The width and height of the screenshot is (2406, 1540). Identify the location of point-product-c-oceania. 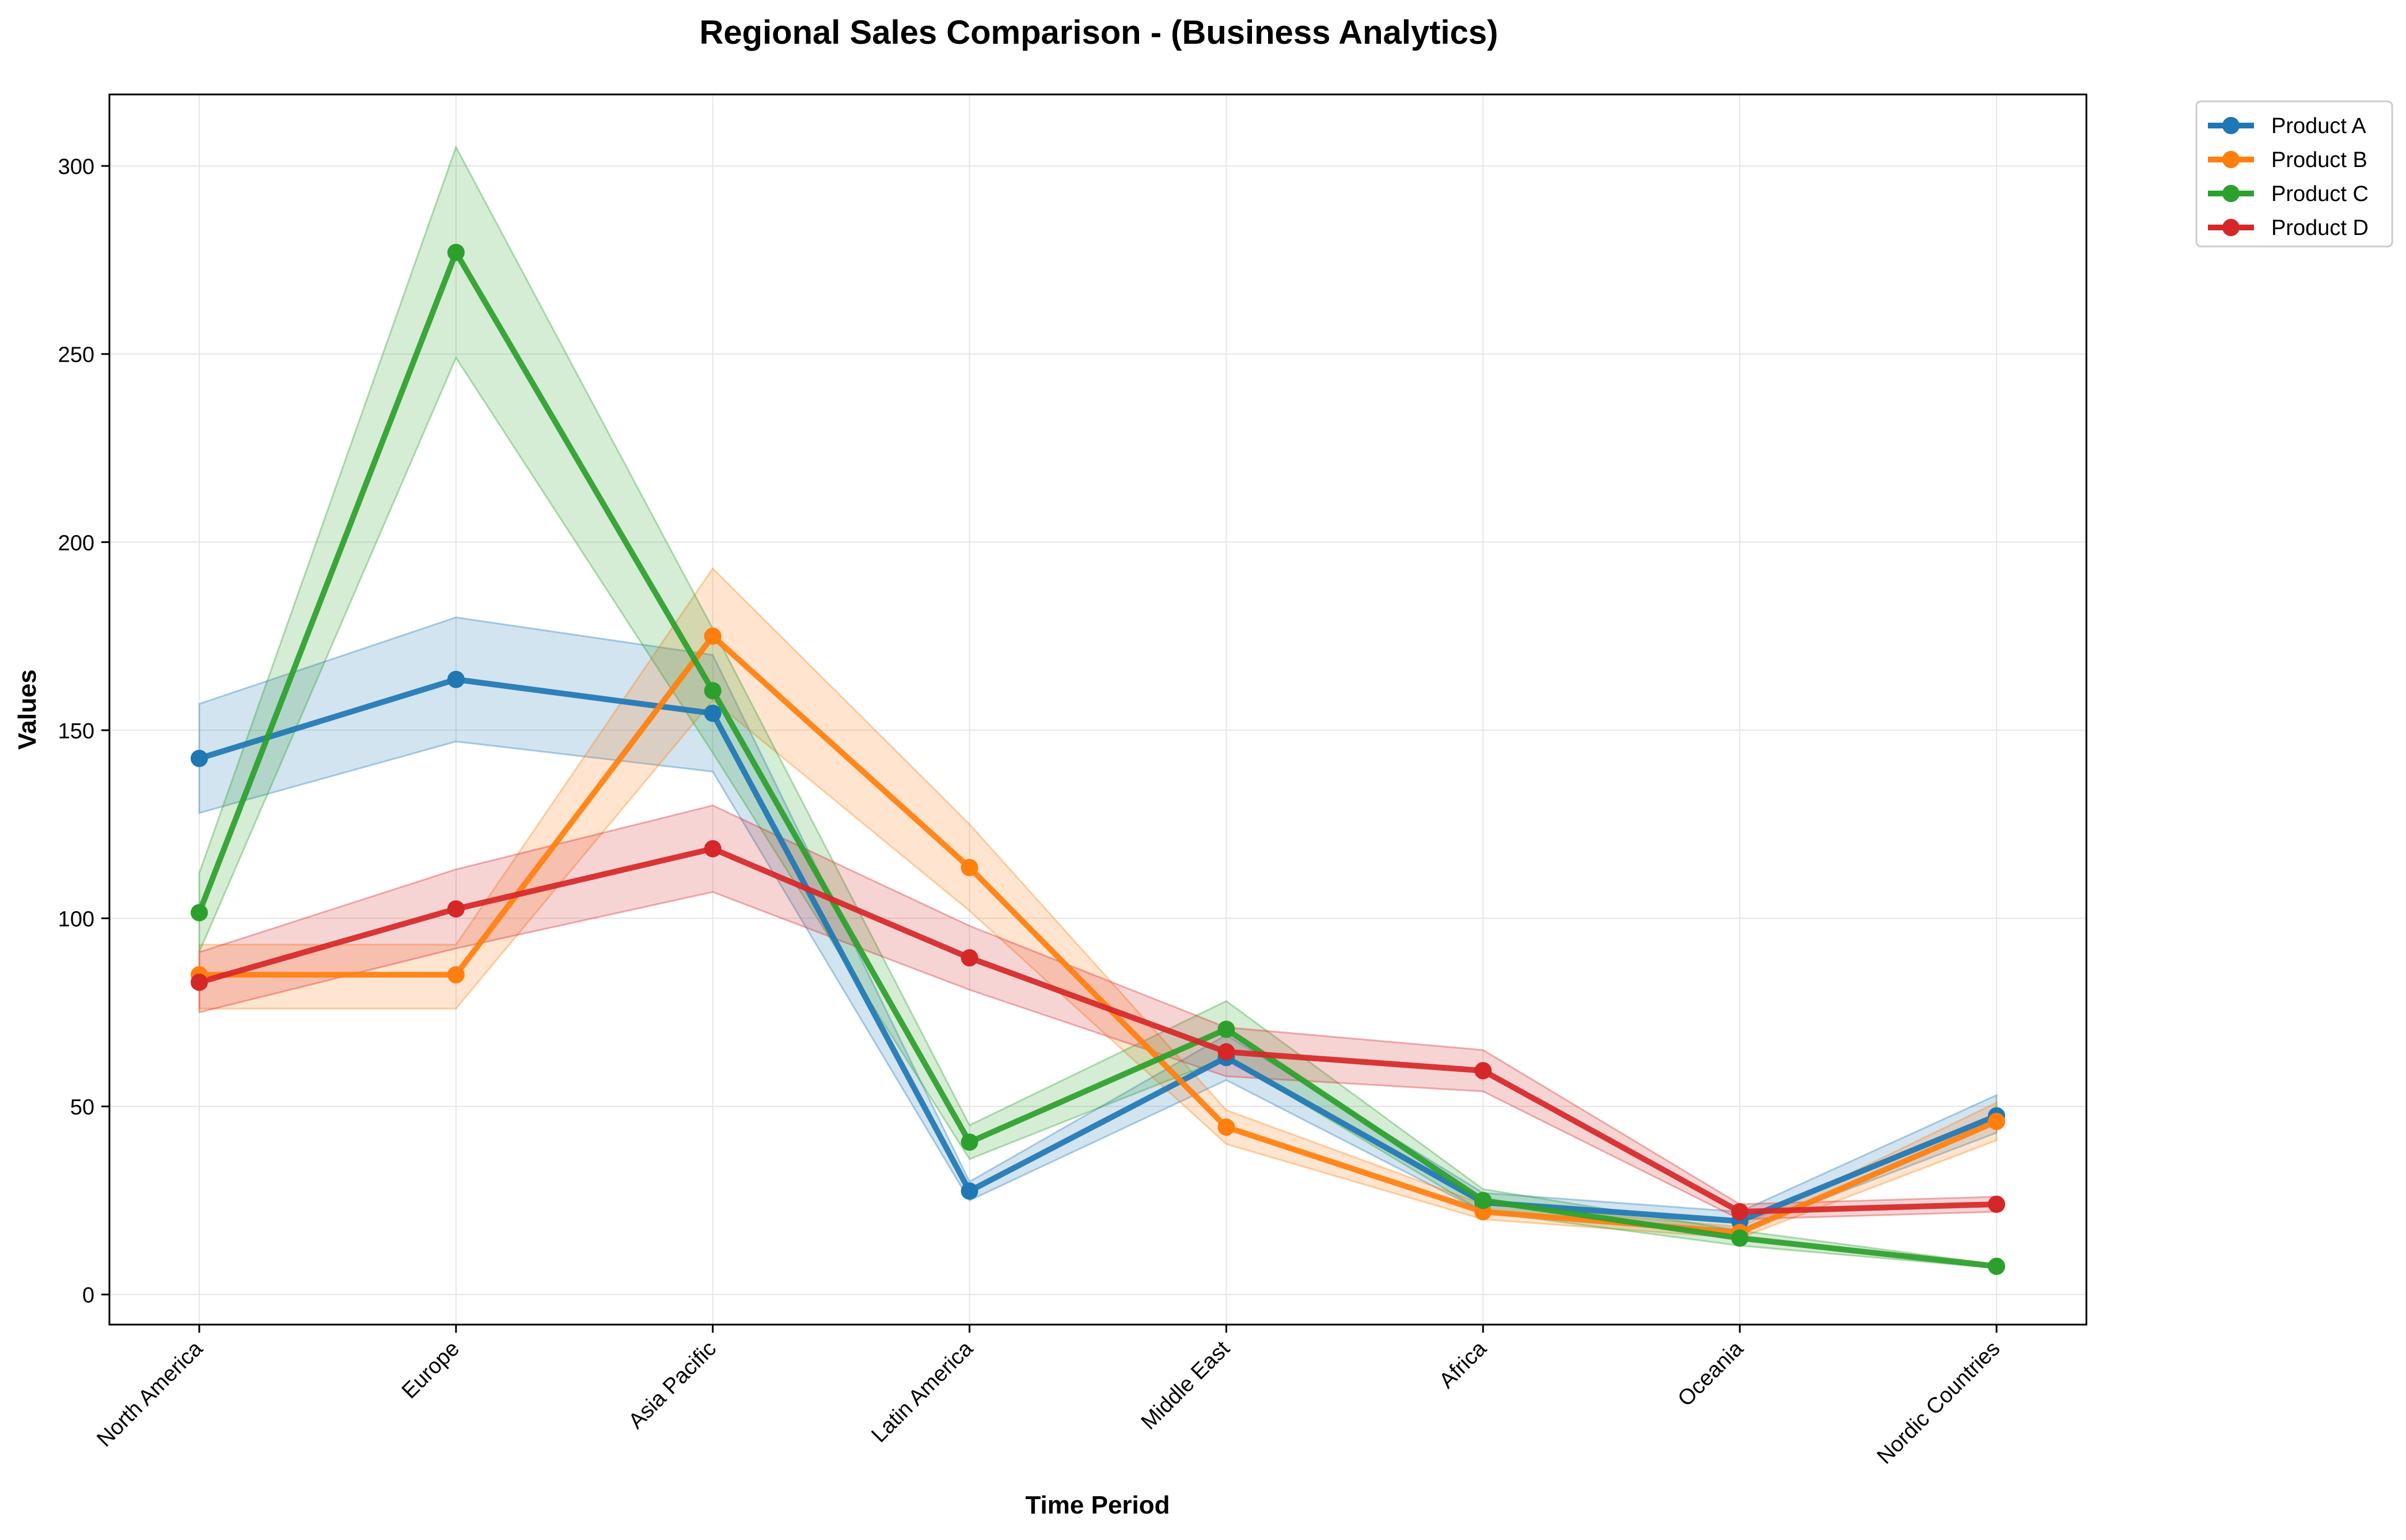
(1740, 1238).